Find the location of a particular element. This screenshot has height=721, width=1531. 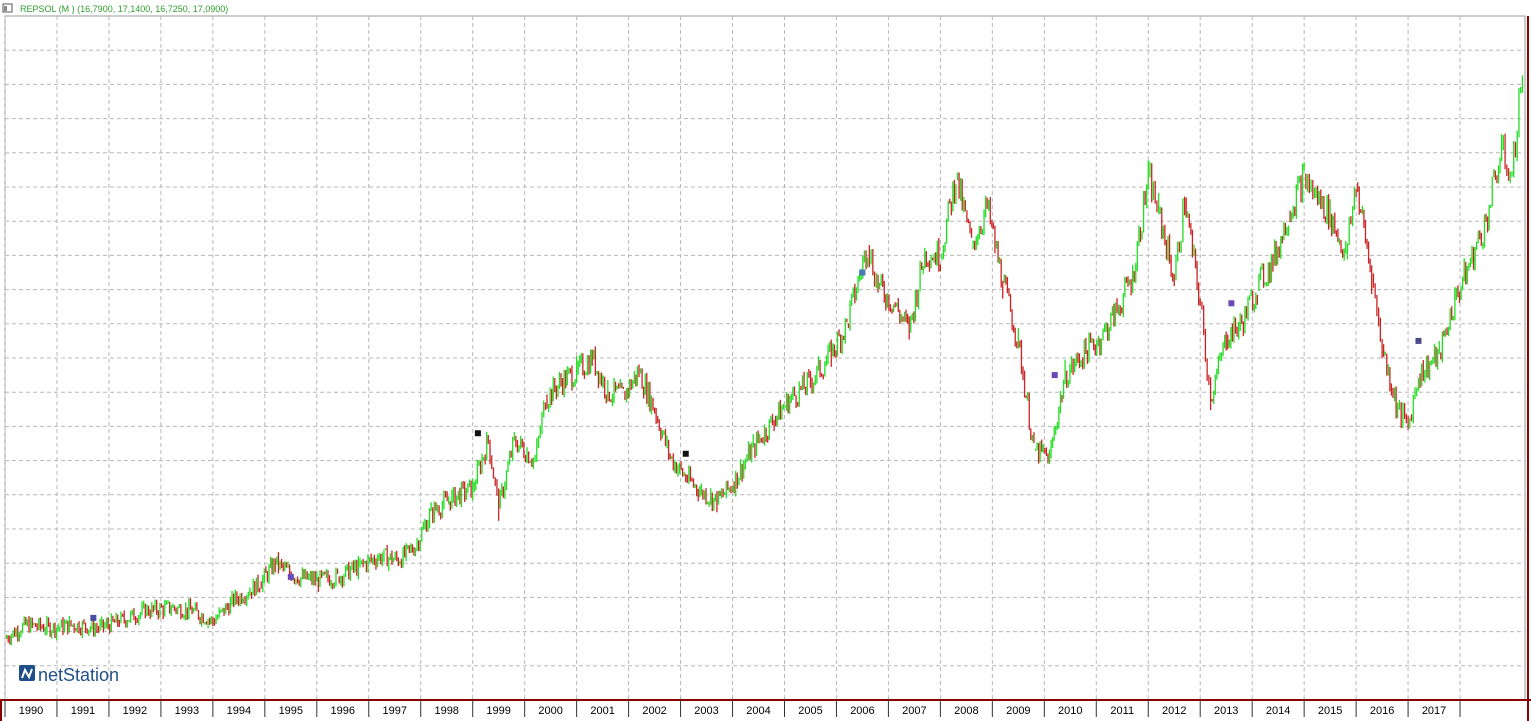

x-tick-label: 2000 is located at coordinates (550, 711).